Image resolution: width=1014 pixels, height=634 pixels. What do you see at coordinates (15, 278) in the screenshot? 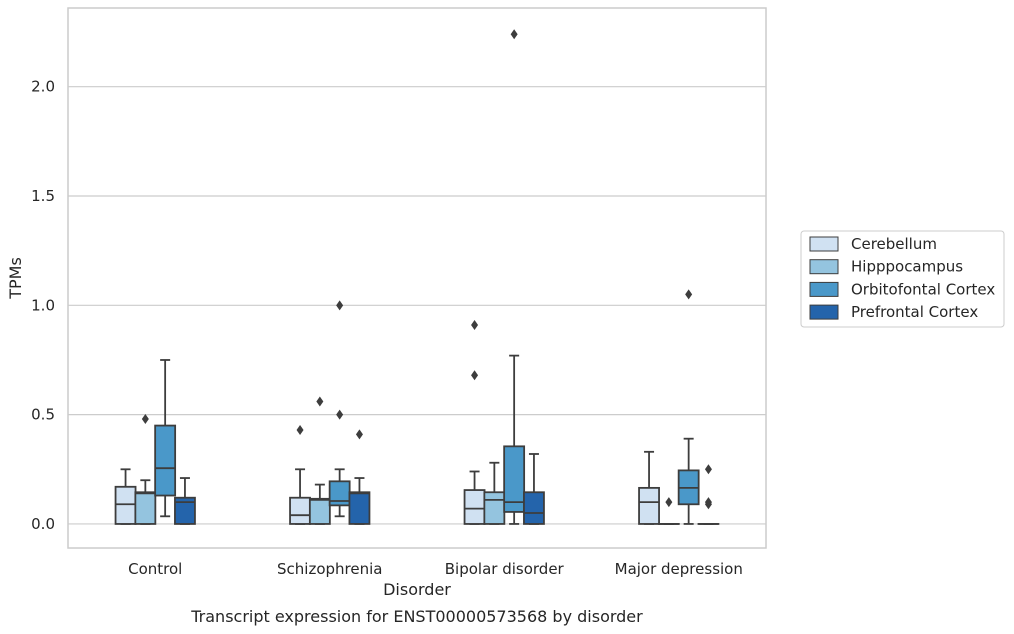
I see `y-axis-label: TPMs` at bounding box center [15, 278].